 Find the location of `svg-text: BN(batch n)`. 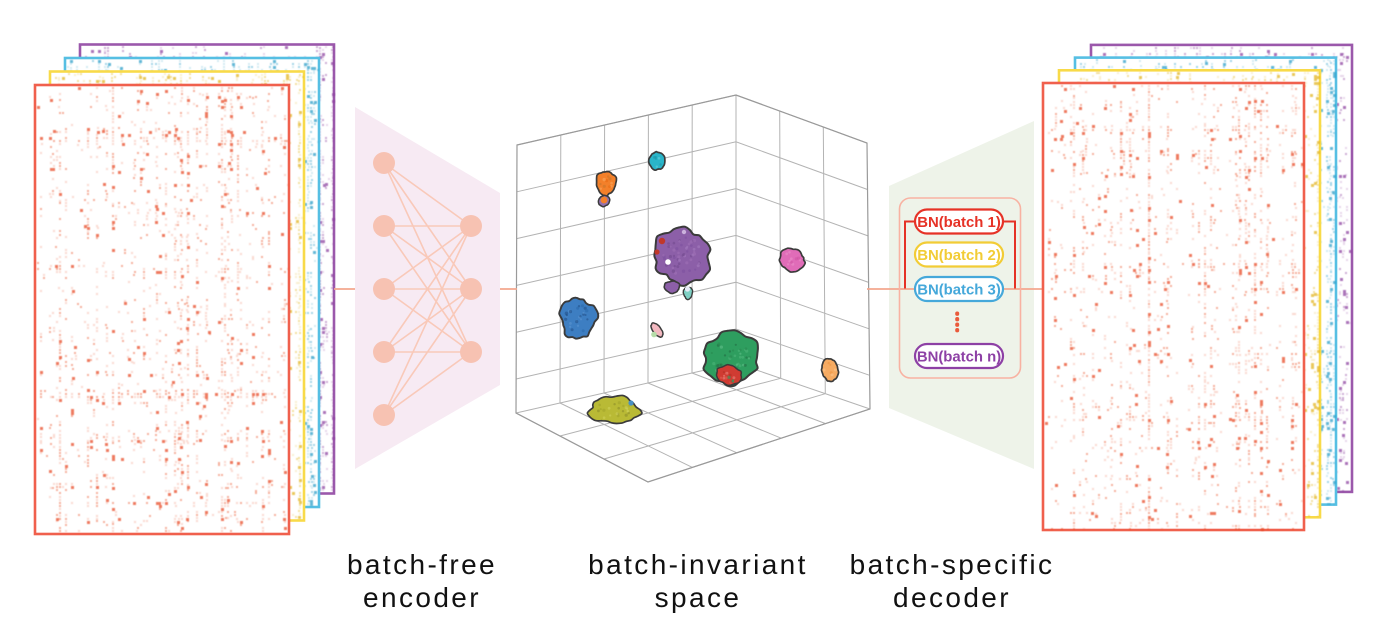

svg-text: BN(batch n) is located at coordinates (959, 358).